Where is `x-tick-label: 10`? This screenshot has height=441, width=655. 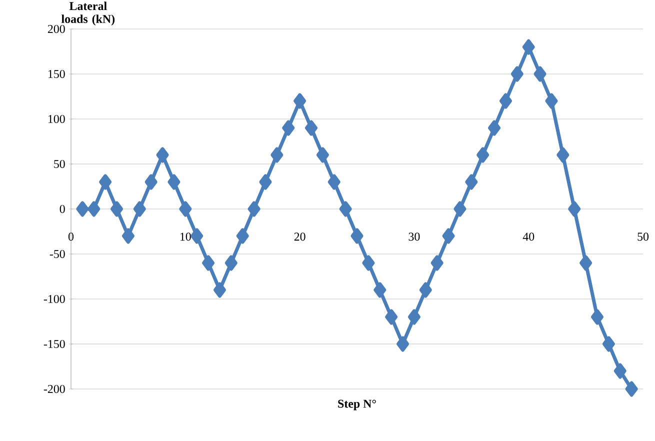 x-tick-label: 10 is located at coordinates (185, 236).